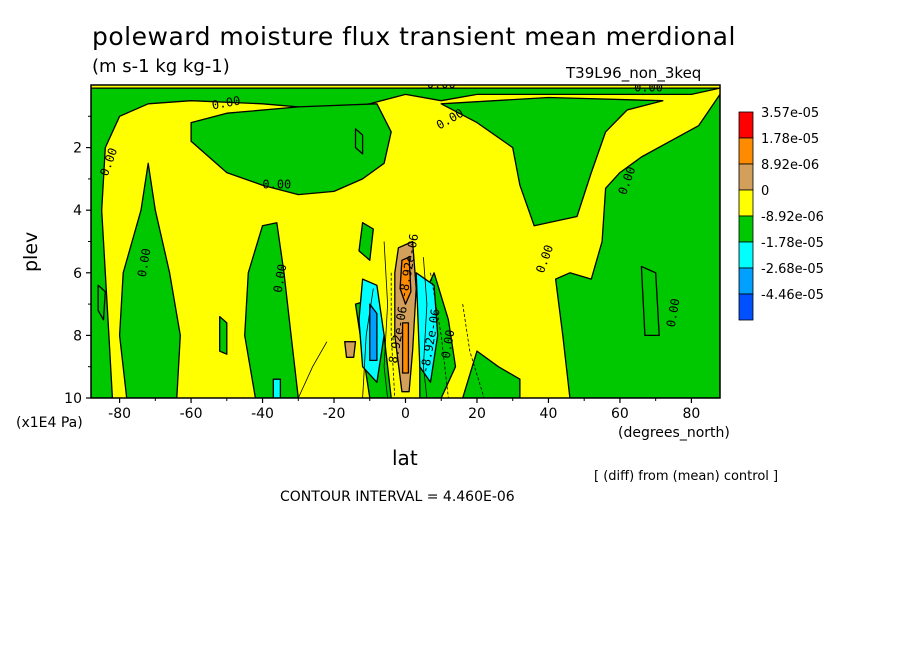 The image size is (904, 654). What do you see at coordinates (405, 458) in the screenshot?
I see `x-axis-label: lat` at bounding box center [405, 458].